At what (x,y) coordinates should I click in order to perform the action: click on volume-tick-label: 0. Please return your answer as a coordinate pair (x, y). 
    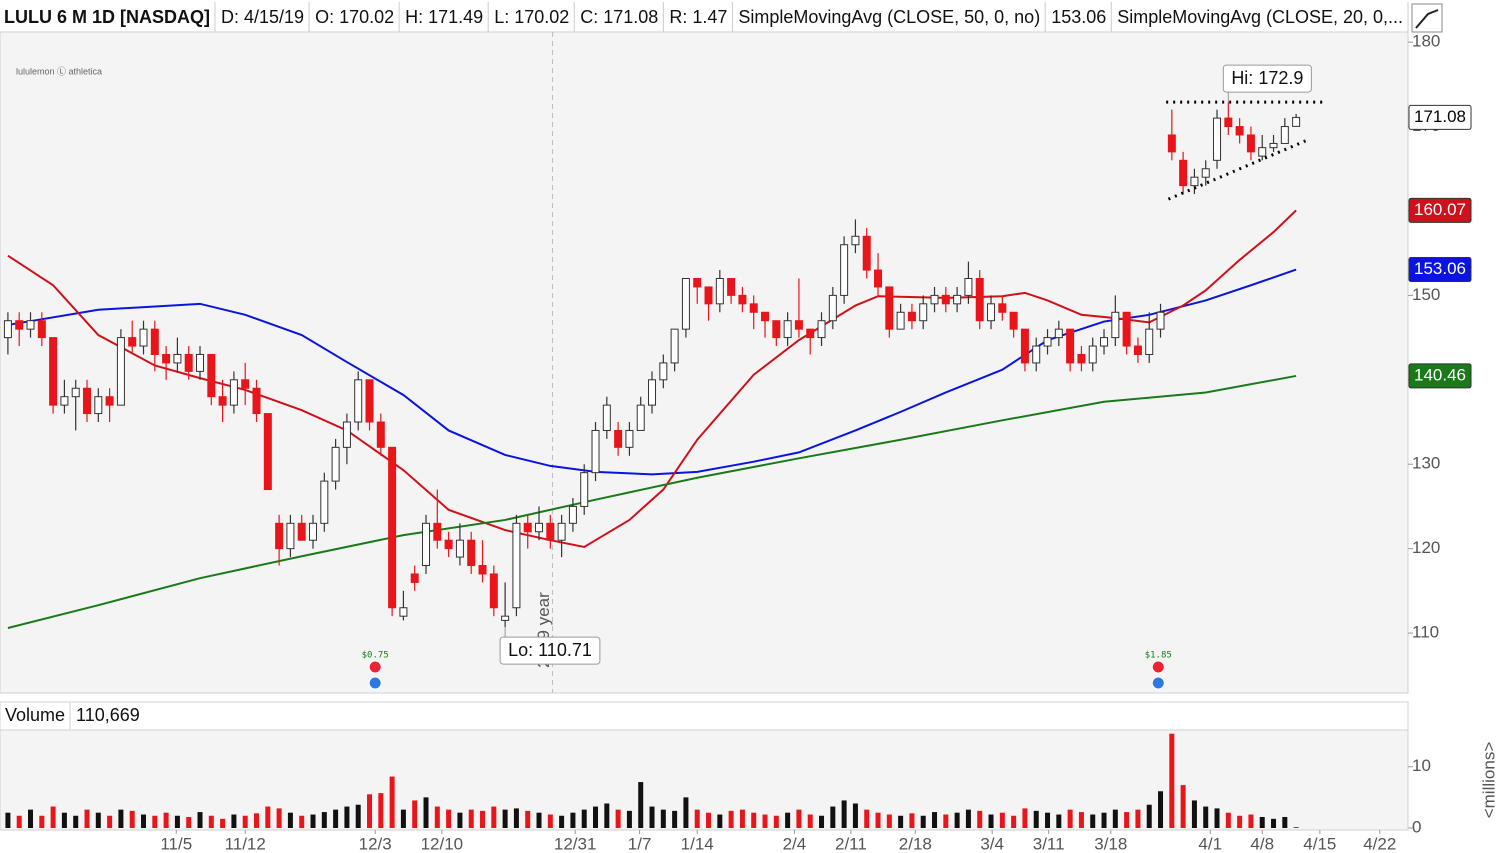
    Looking at the image, I should click on (1416, 826).